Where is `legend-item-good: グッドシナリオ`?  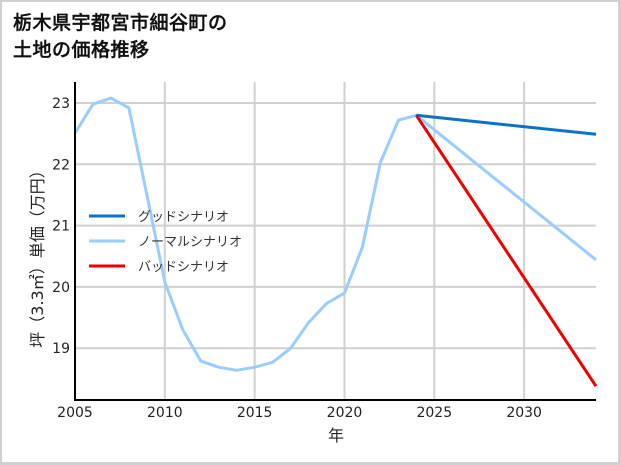 legend-item-good: グッドシナリオ is located at coordinates (159, 217).